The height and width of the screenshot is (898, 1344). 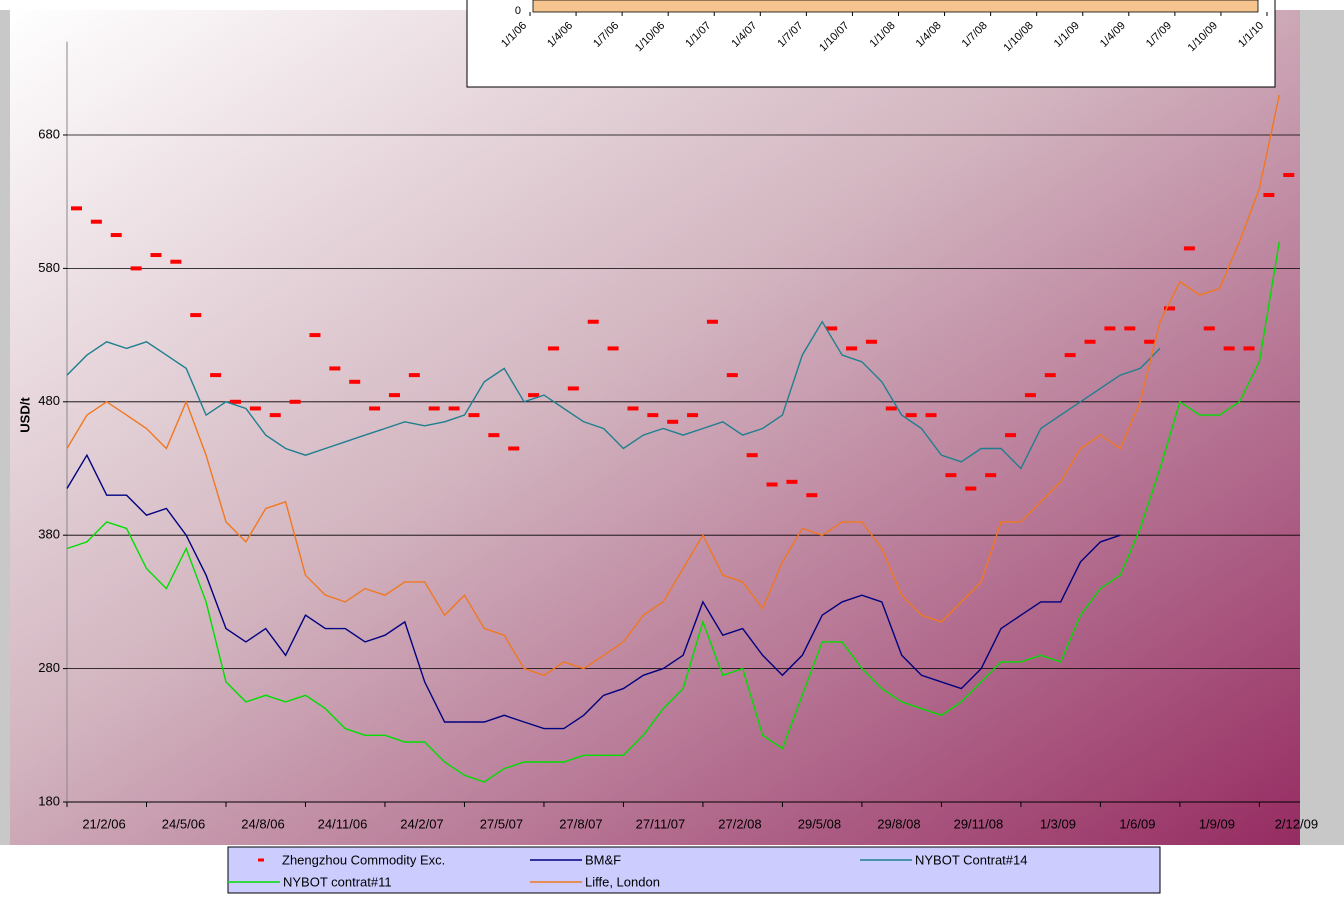 What do you see at coordinates (613, 395) in the screenshot?
I see `series-line` at bounding box center [613, 395].